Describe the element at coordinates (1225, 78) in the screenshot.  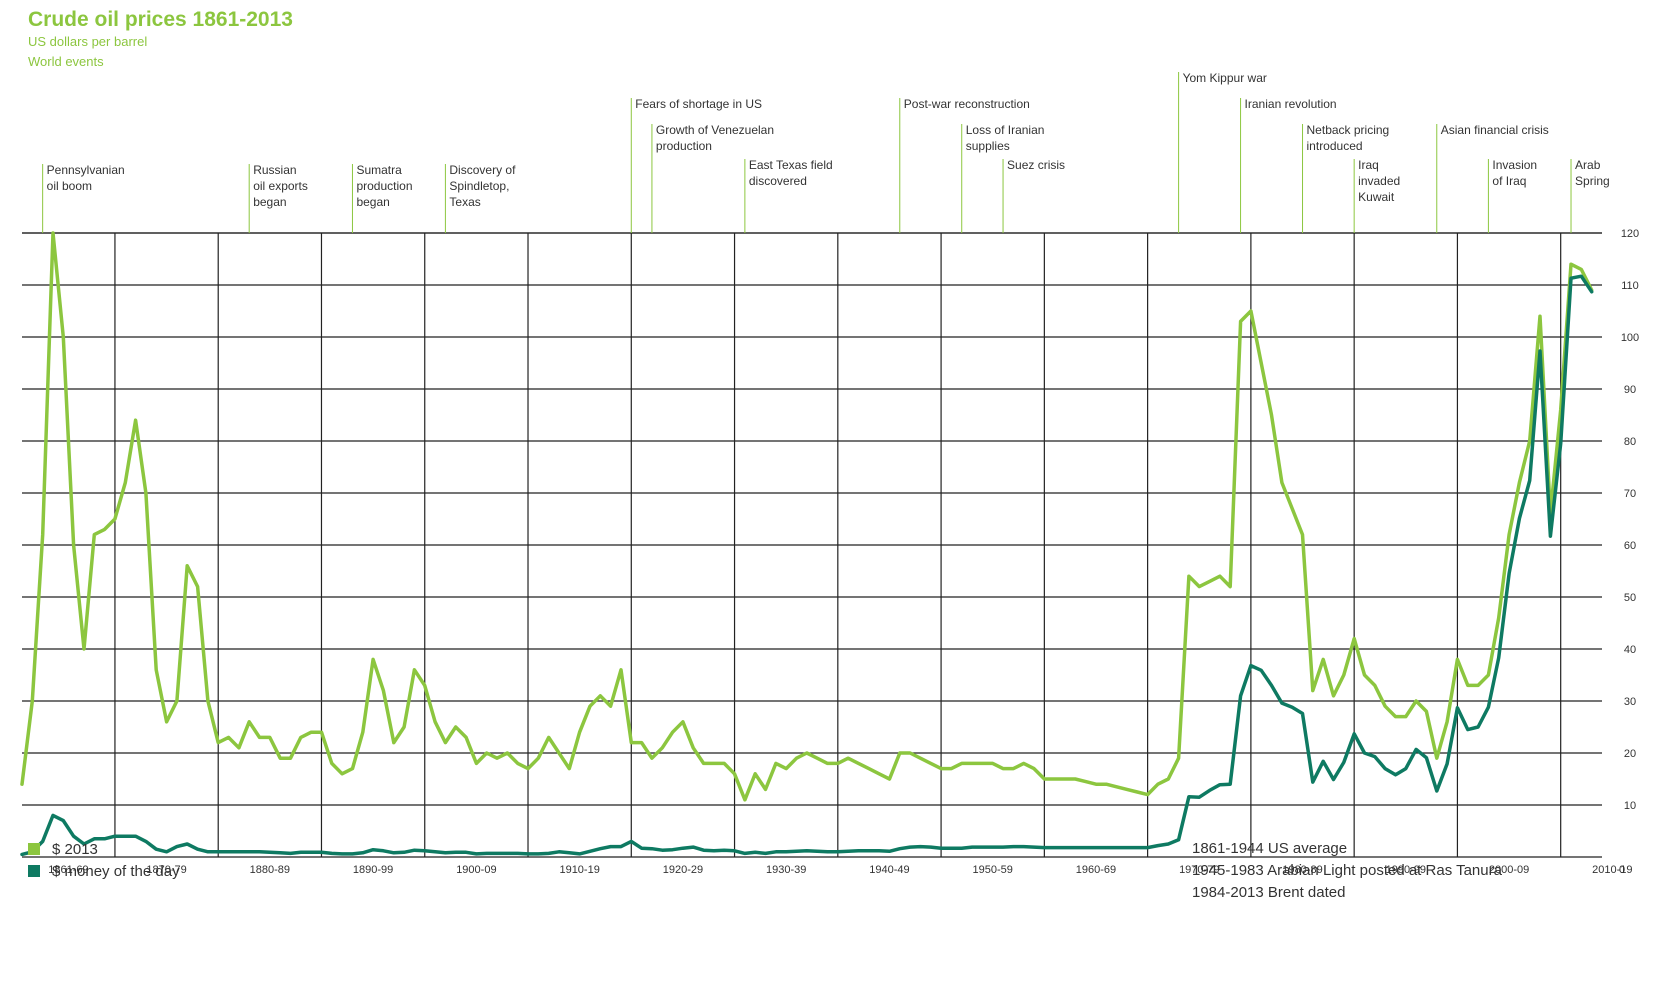
I see `event-label-10: Yom Kippur war` at that location.